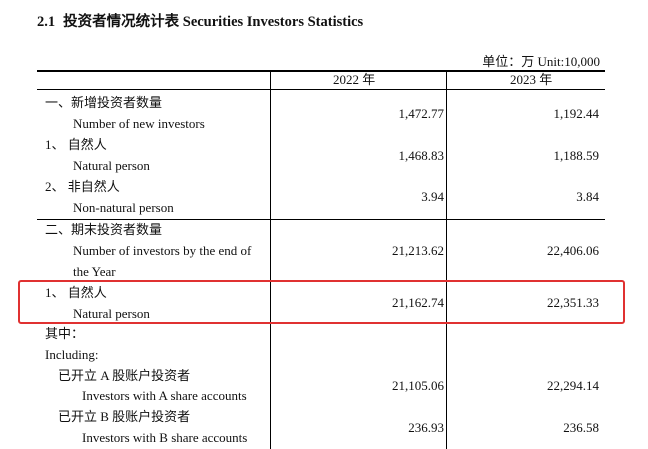 Image resolution: width=648 pixels, height=449 pixels. Describe the element at coordinates (576, 113) in the screenshot. I see `cell-2023: 1,192.44` at that location.